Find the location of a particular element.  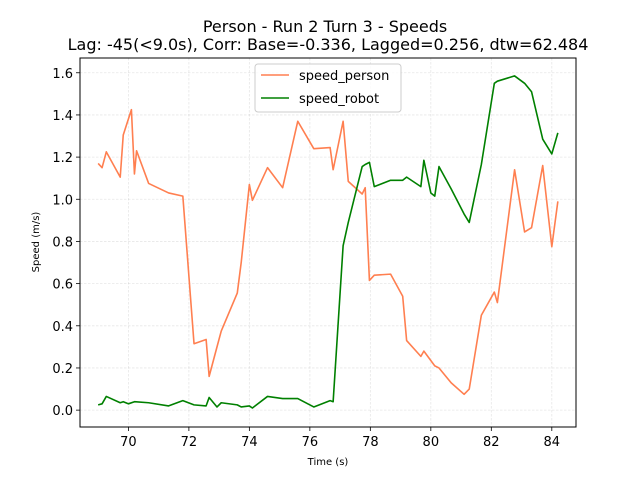

y-tick-label: 0.0 is located at coordinates (62, 411).